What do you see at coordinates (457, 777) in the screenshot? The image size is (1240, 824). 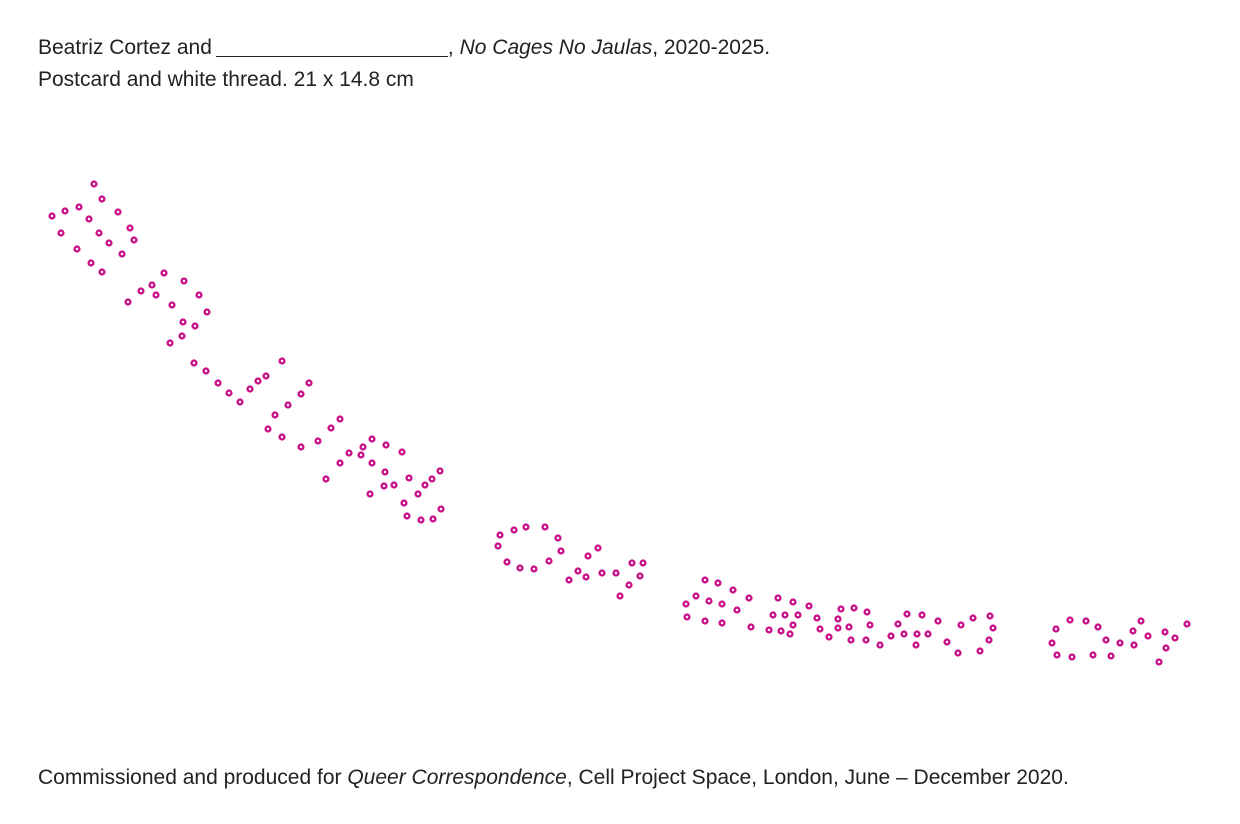 I see `exhibition-title: Queer Correspondence` at bounding box center [457, 777].